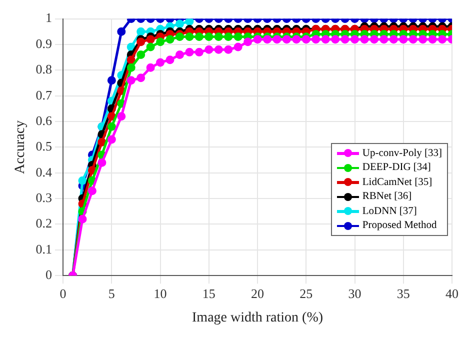 The image size is (474, 338). I want to click on y-tick-label: 0.7, so click(44, 94).